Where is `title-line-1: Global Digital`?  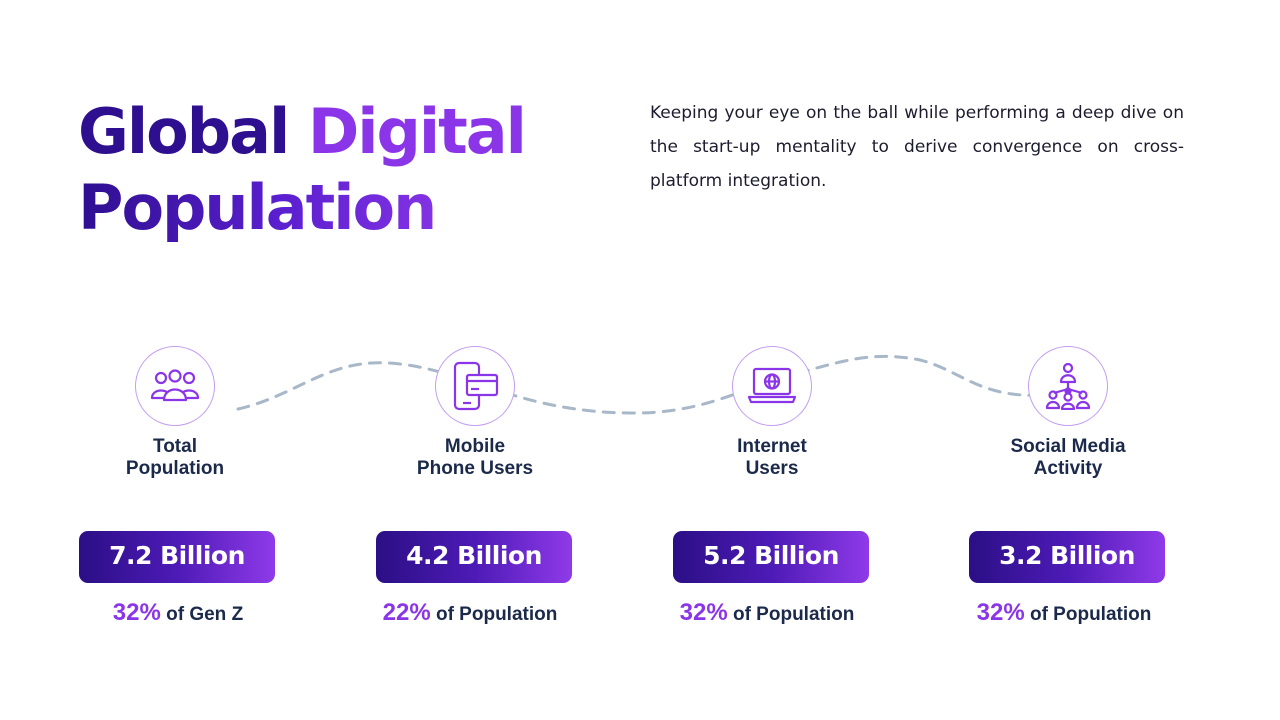
title-line-1: Global Digital is located at coordinates (302, 132).